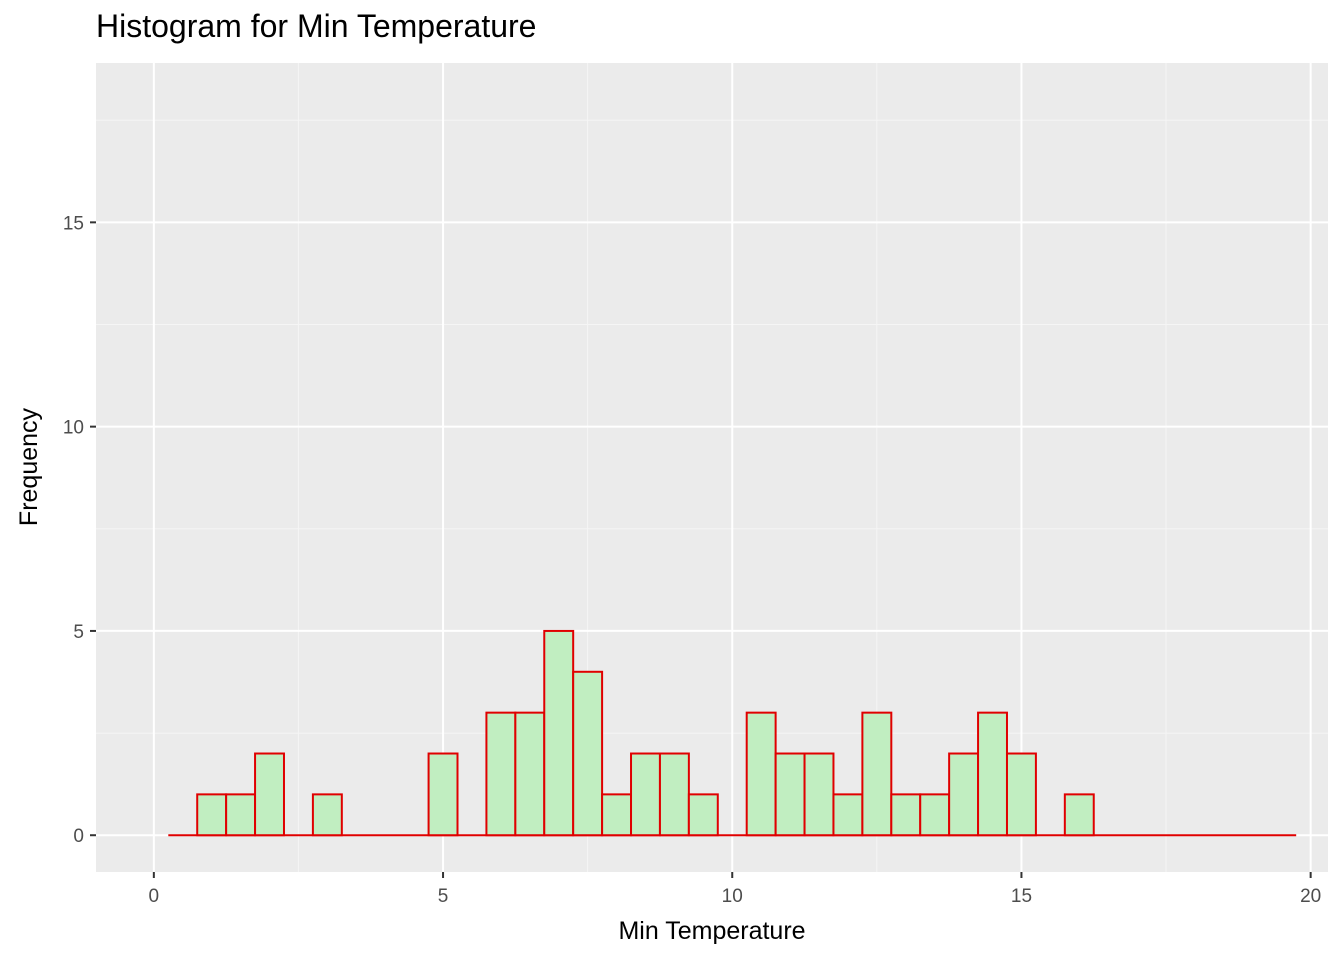  Describe the element at coordinates (29, 466) in the screenshot. I see `y-axis-title: Frequency` at that location.